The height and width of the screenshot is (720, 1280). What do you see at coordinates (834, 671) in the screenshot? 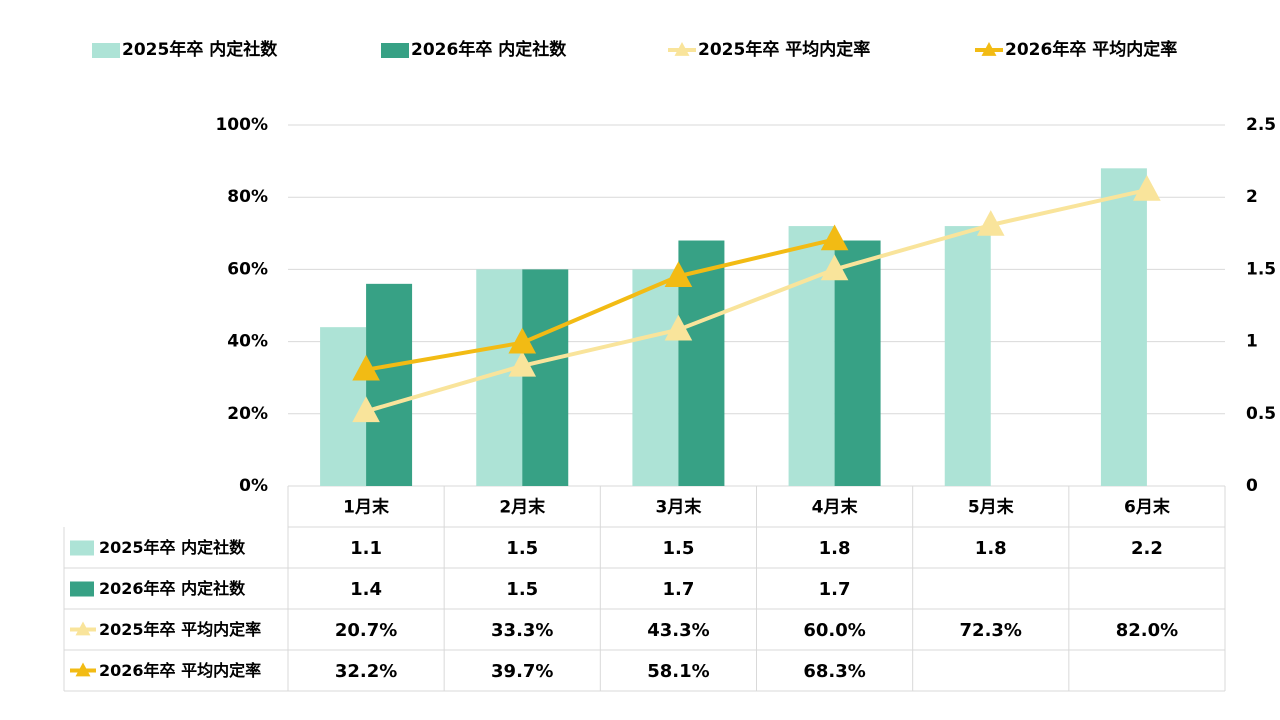
I see `table-cell-value: 68.3%` at bounding box center [834, 671].